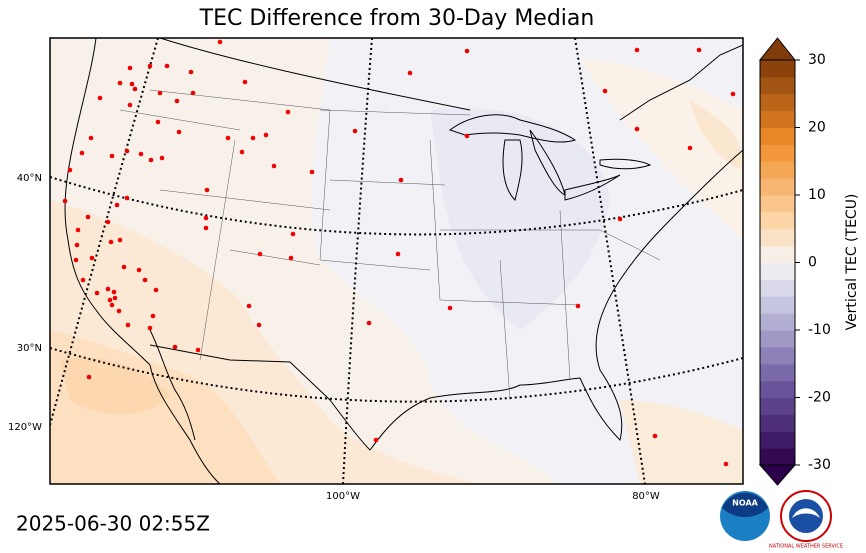 This screenshot has height=553, width=866. What do you see at coordinates (817, 195) in the screenshot?
I see `colorbar-tick-label: 10` at bounding box center [817, 195].